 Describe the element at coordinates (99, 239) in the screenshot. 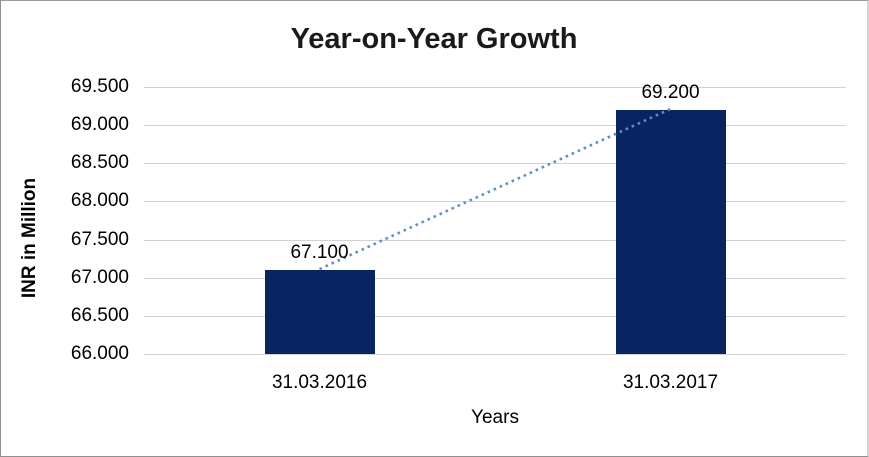

I see `y-tick-label: 67.500` at that location.